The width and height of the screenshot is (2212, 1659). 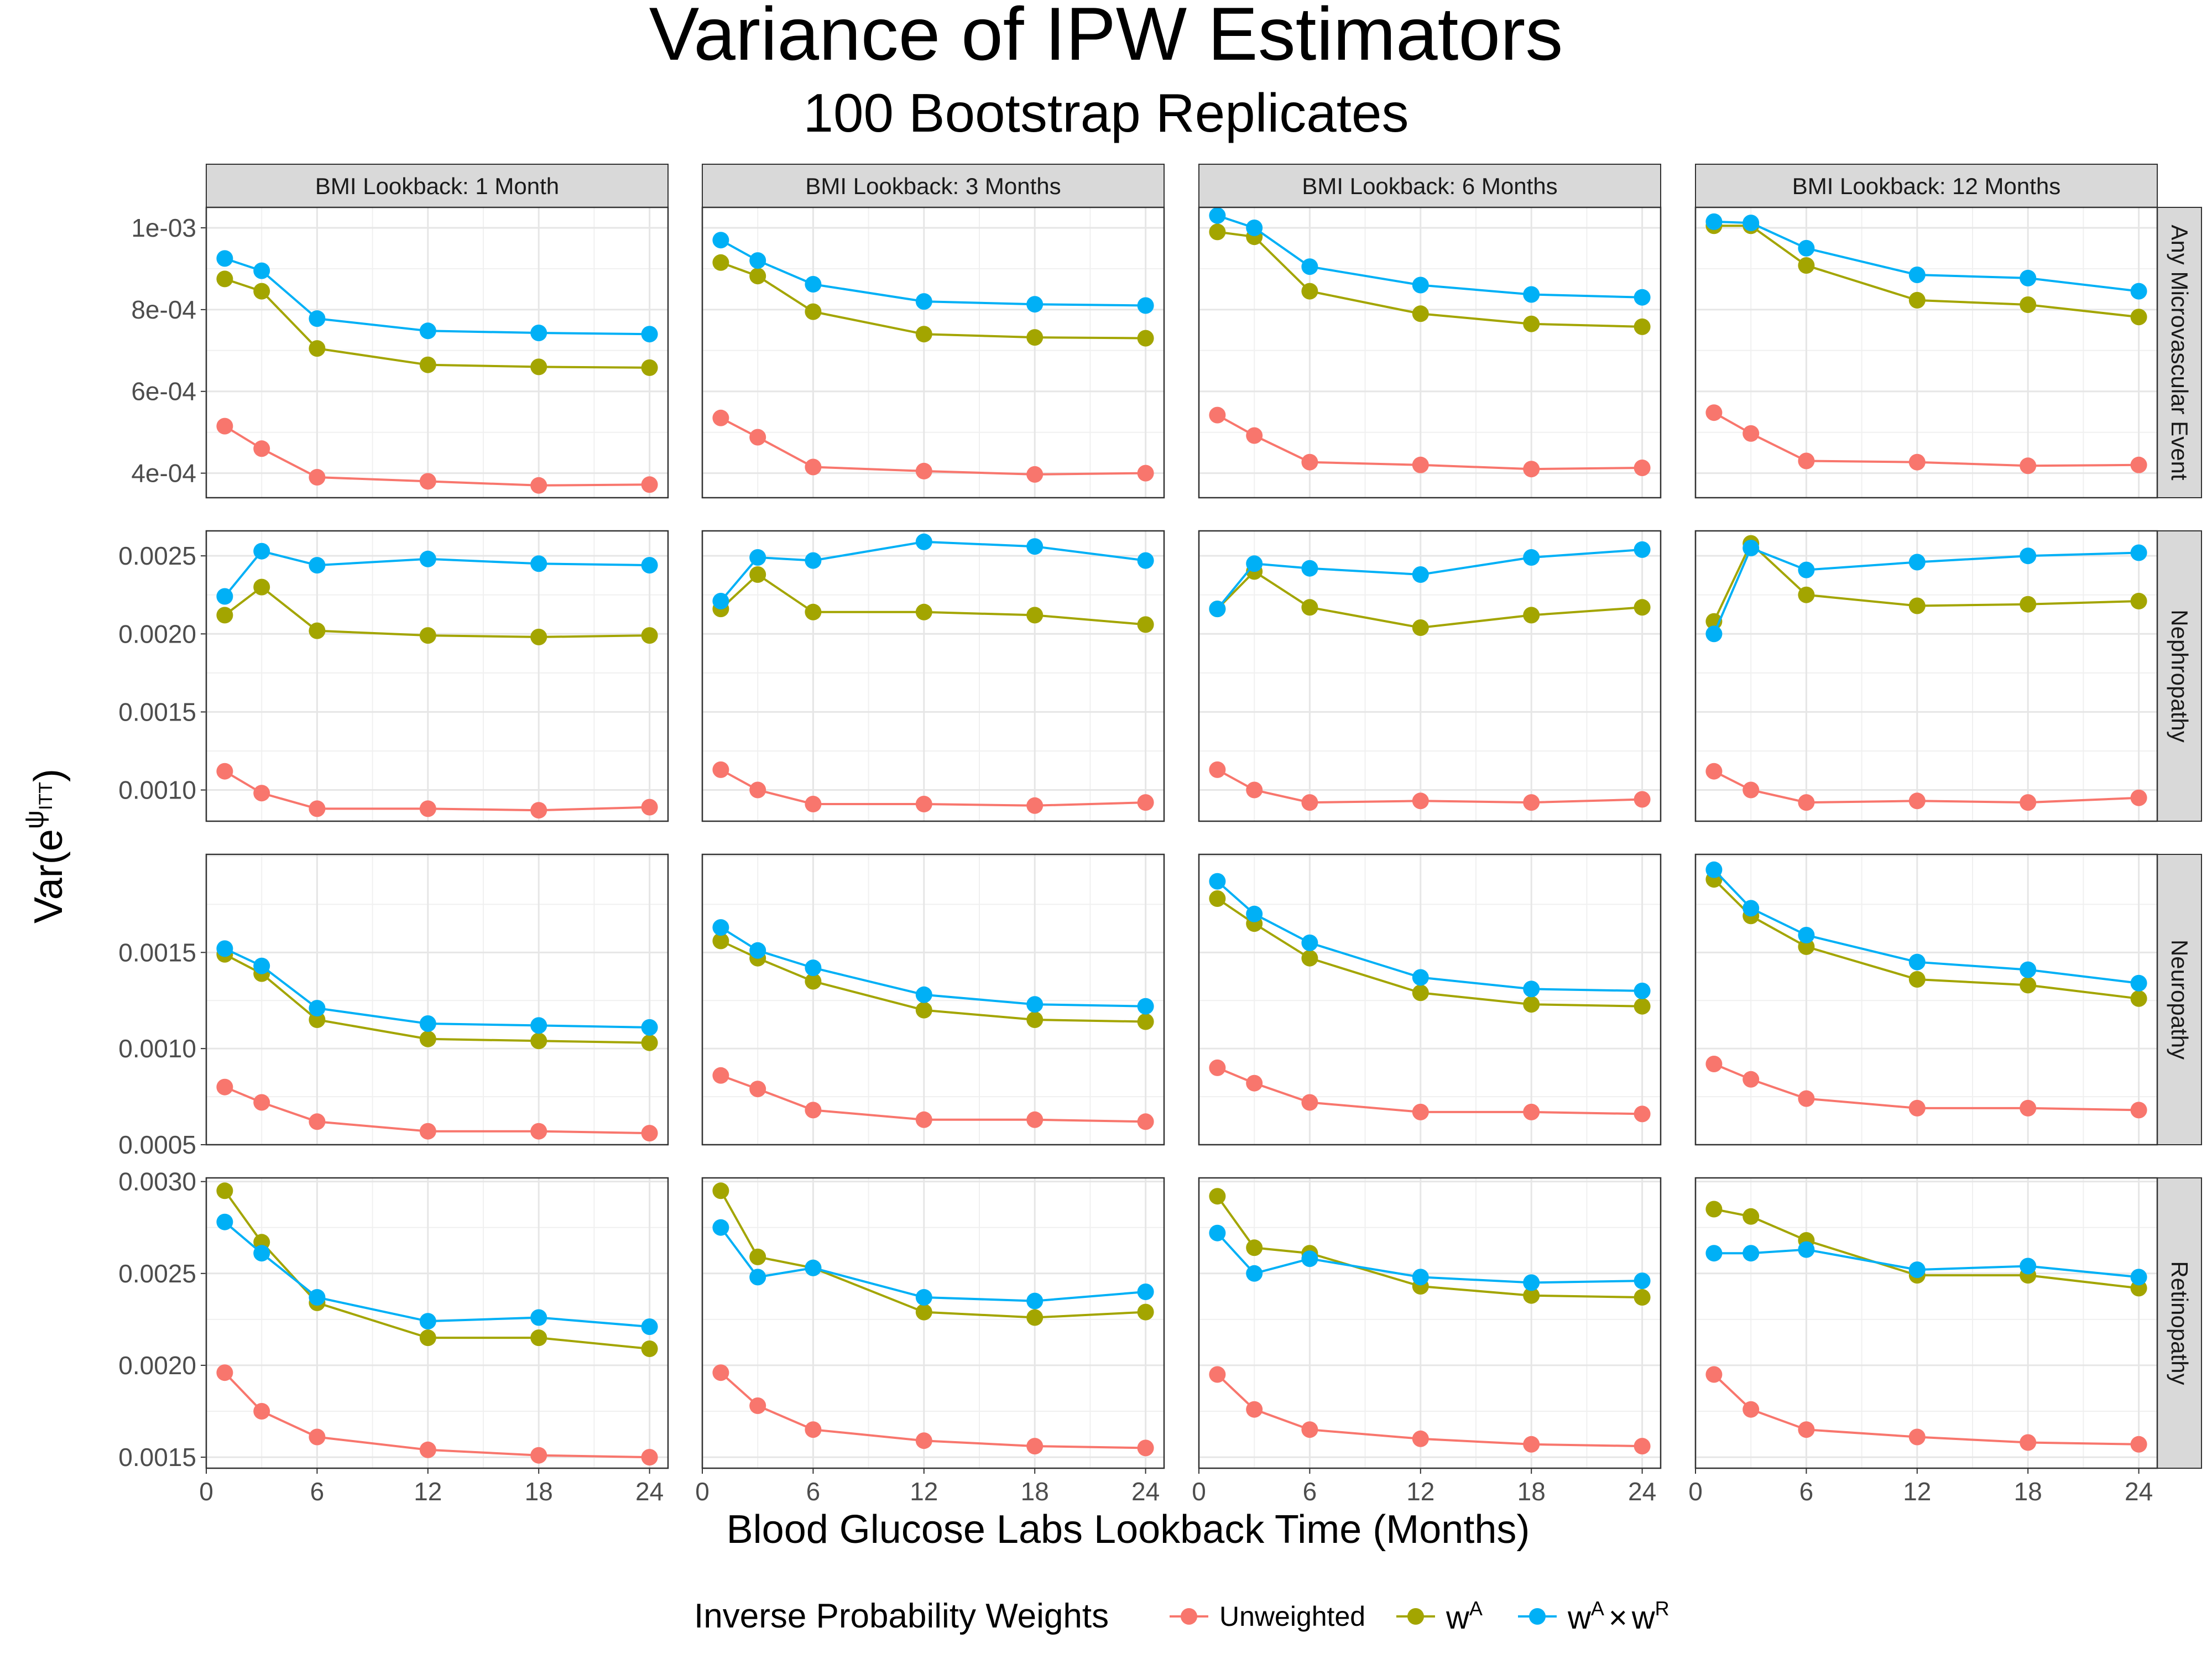 I want to click on x-tick-label: 0, so click(x=702, y=1492).